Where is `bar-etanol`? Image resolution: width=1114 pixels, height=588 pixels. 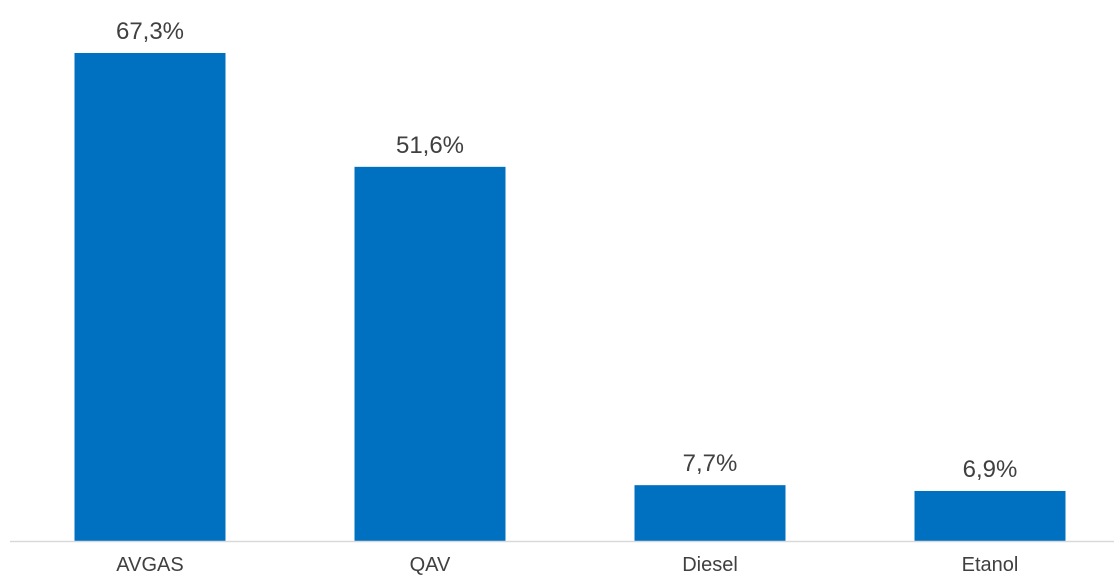
bar-etanol is located at coordinates (990, 515).